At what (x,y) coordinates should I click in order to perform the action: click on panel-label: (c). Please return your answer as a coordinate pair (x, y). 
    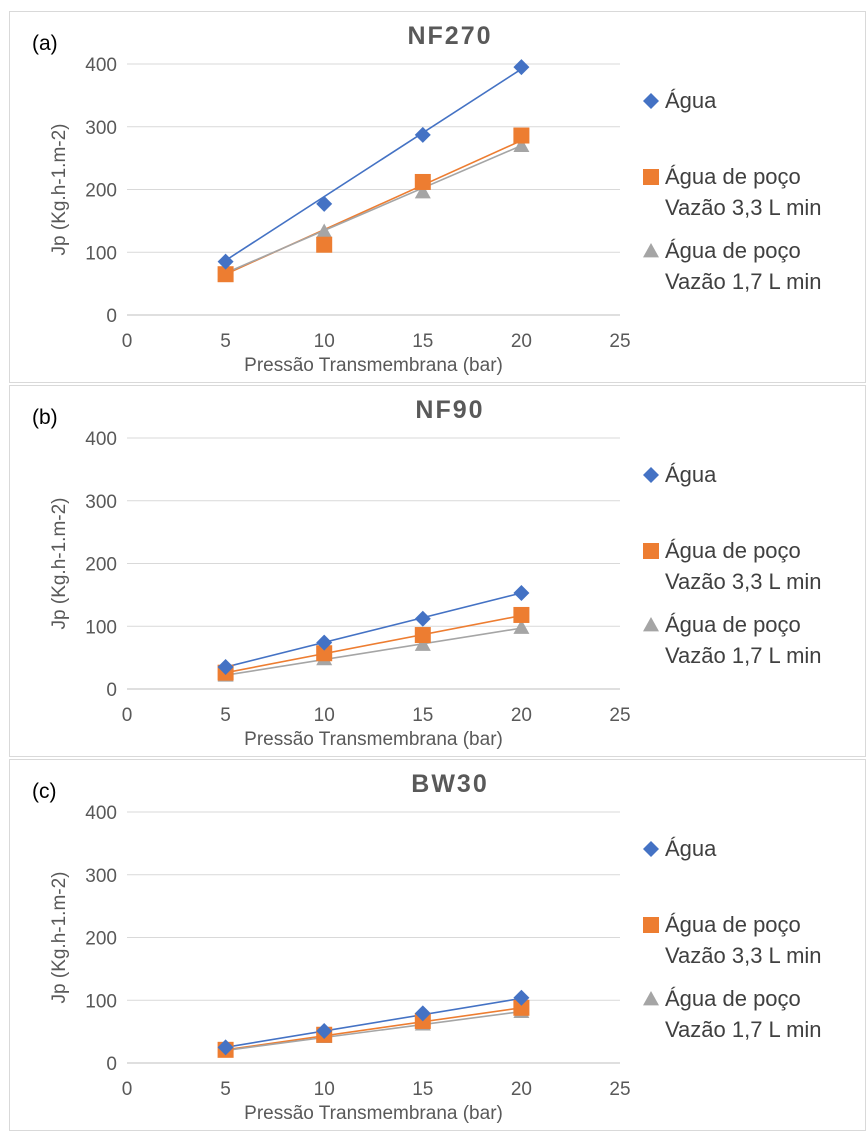
    Looking at the image, I should click on (44, 791).